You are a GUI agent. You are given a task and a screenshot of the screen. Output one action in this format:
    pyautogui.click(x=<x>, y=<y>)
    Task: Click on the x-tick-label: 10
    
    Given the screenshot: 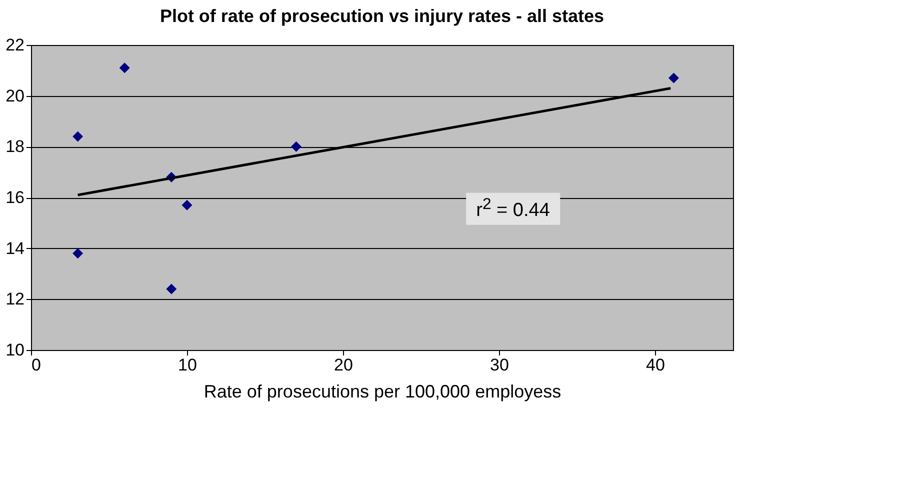 What is the action you would take?
    pyautogui.click(x=187, y=365)
    